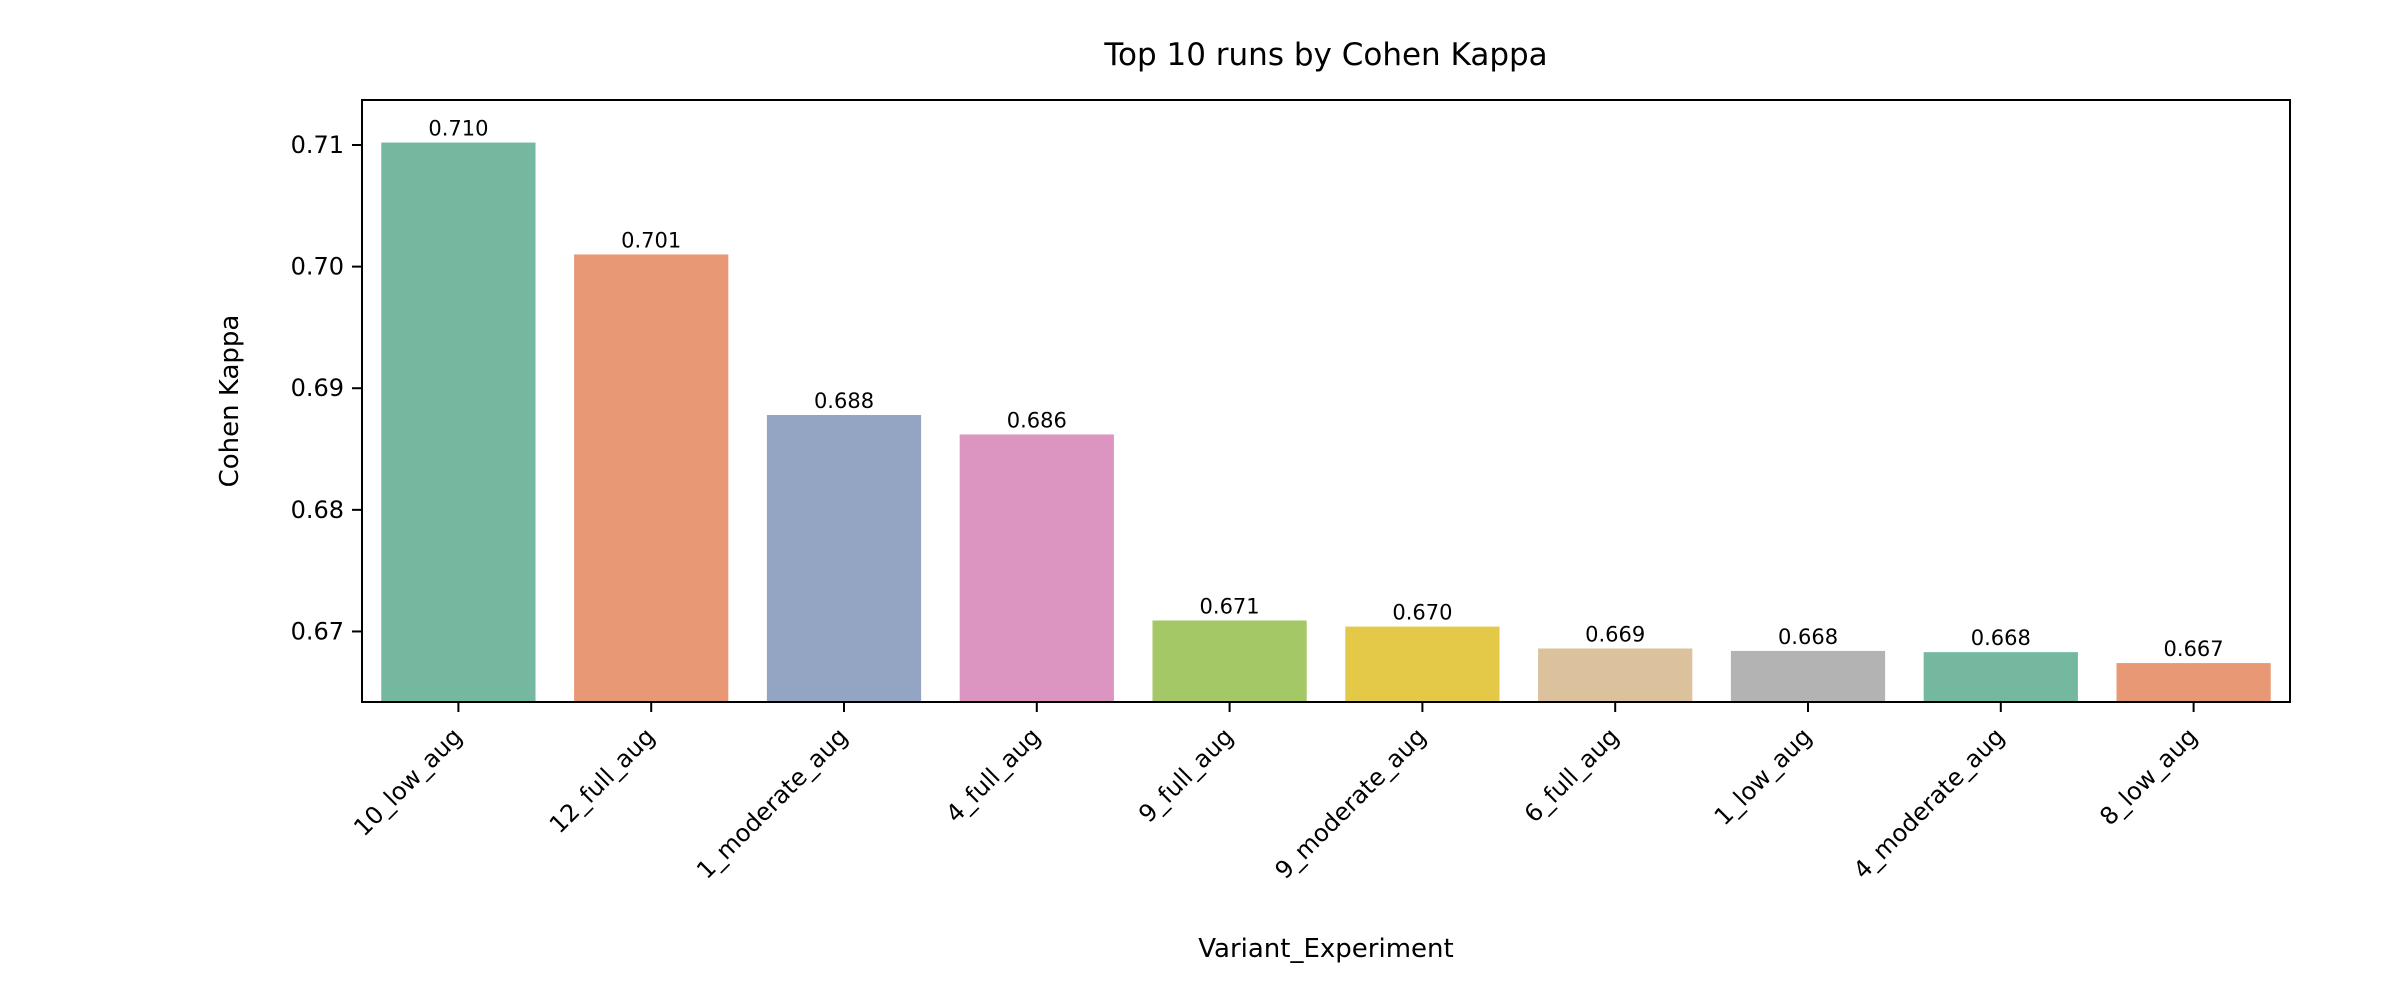 The height and width of the screenshot is (1000, 2400). Describe the element at coordinates (317, 145) in the screenshot. I see `y-tick-label: 0.71` at that location.